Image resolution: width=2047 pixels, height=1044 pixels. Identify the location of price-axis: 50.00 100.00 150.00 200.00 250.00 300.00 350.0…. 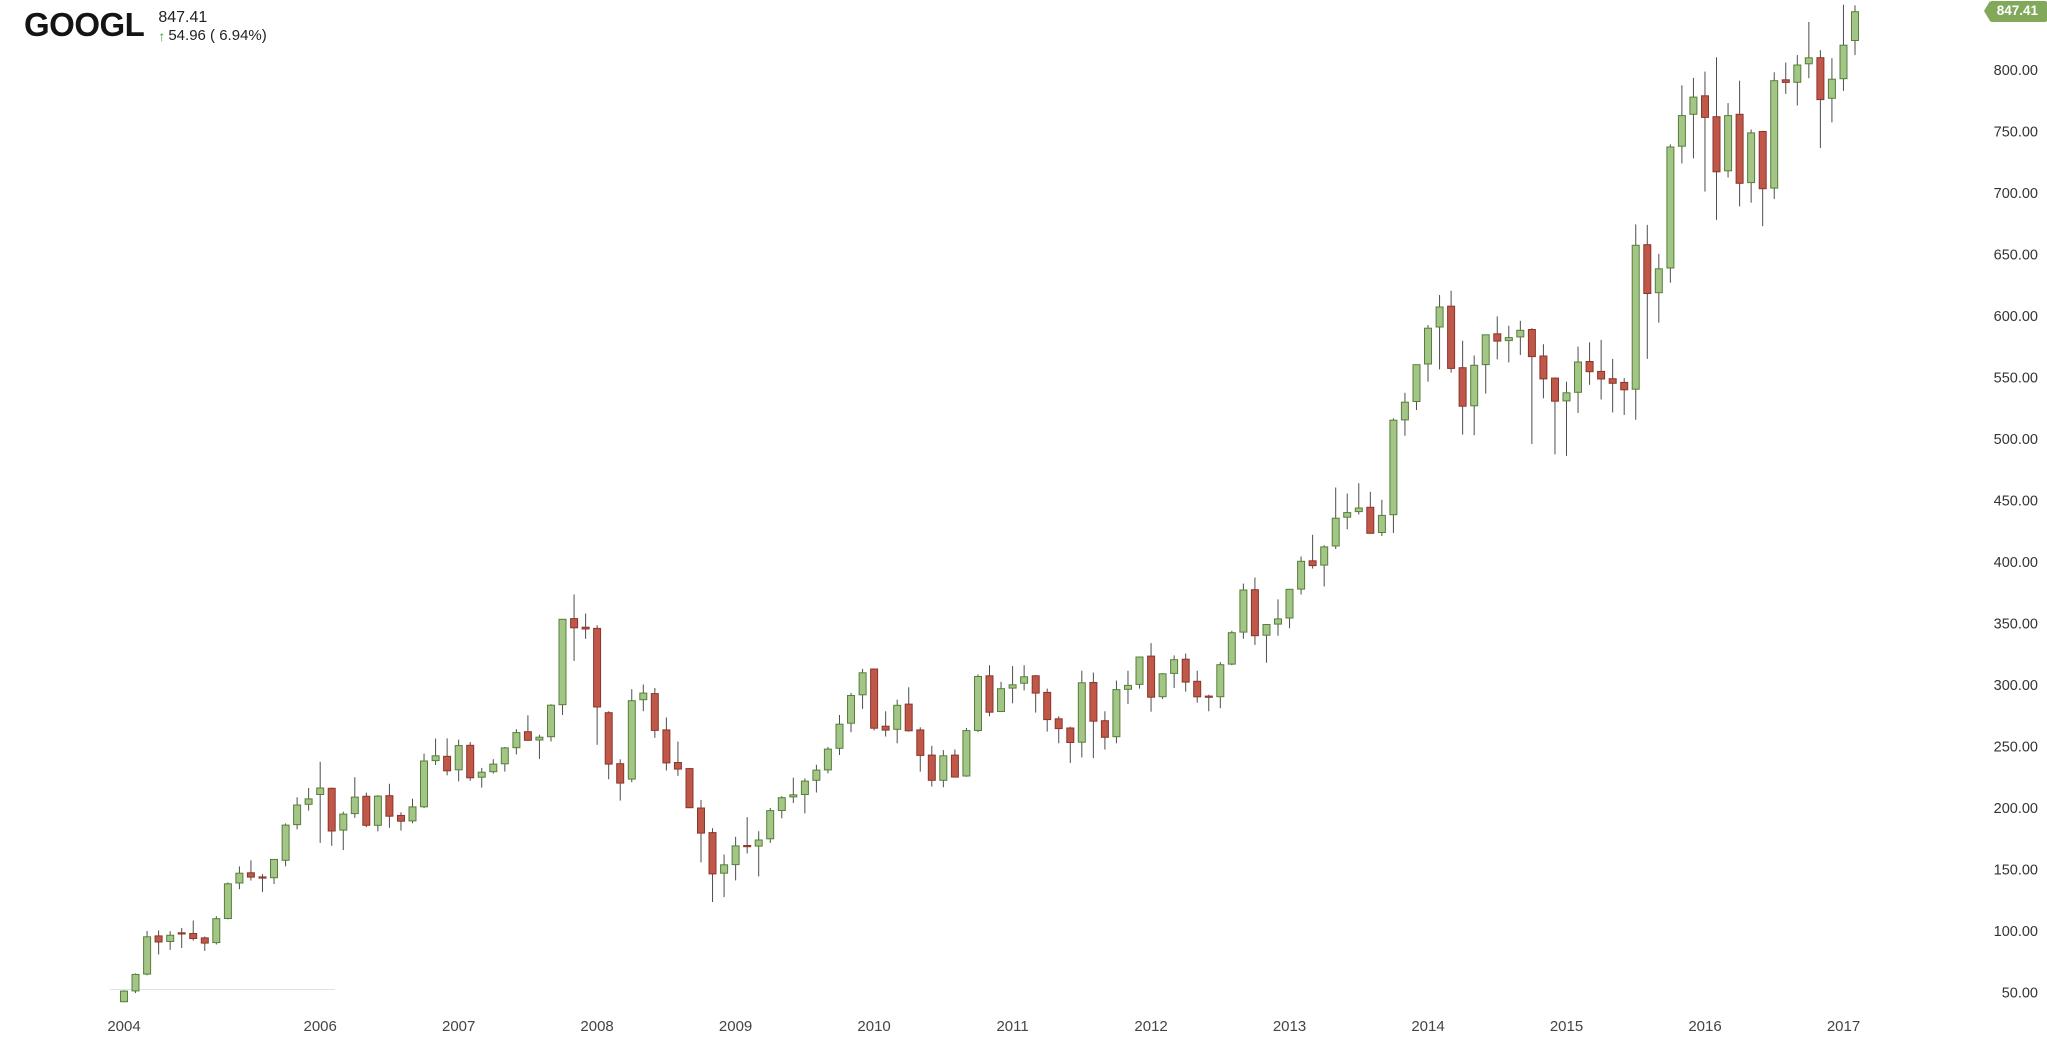
(2016, 532).